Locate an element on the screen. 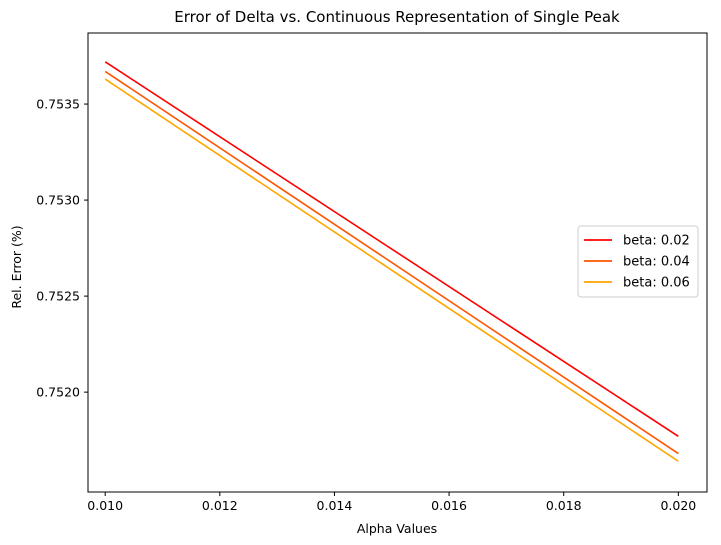 The height and width of the screenshot is (545, 721). legend-box is located at coordinates (638, 261).